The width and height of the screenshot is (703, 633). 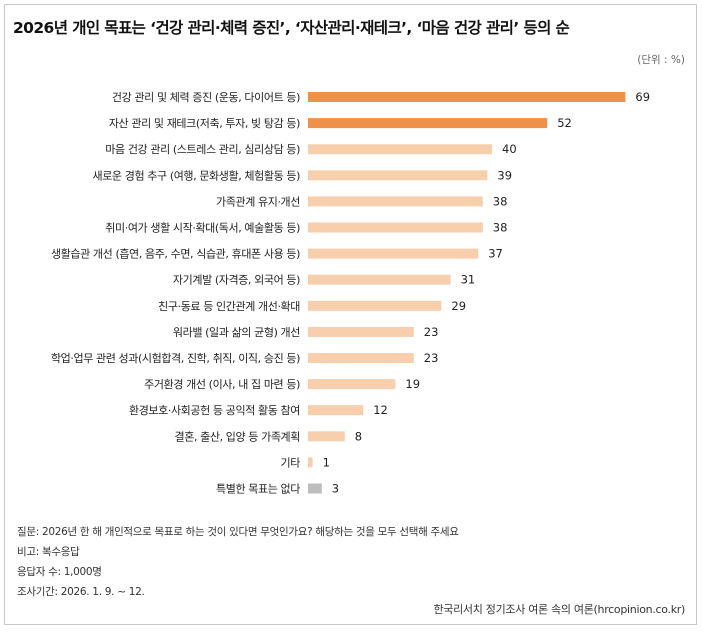 I want to click on value-label: 52, so click(x=564, y=123).